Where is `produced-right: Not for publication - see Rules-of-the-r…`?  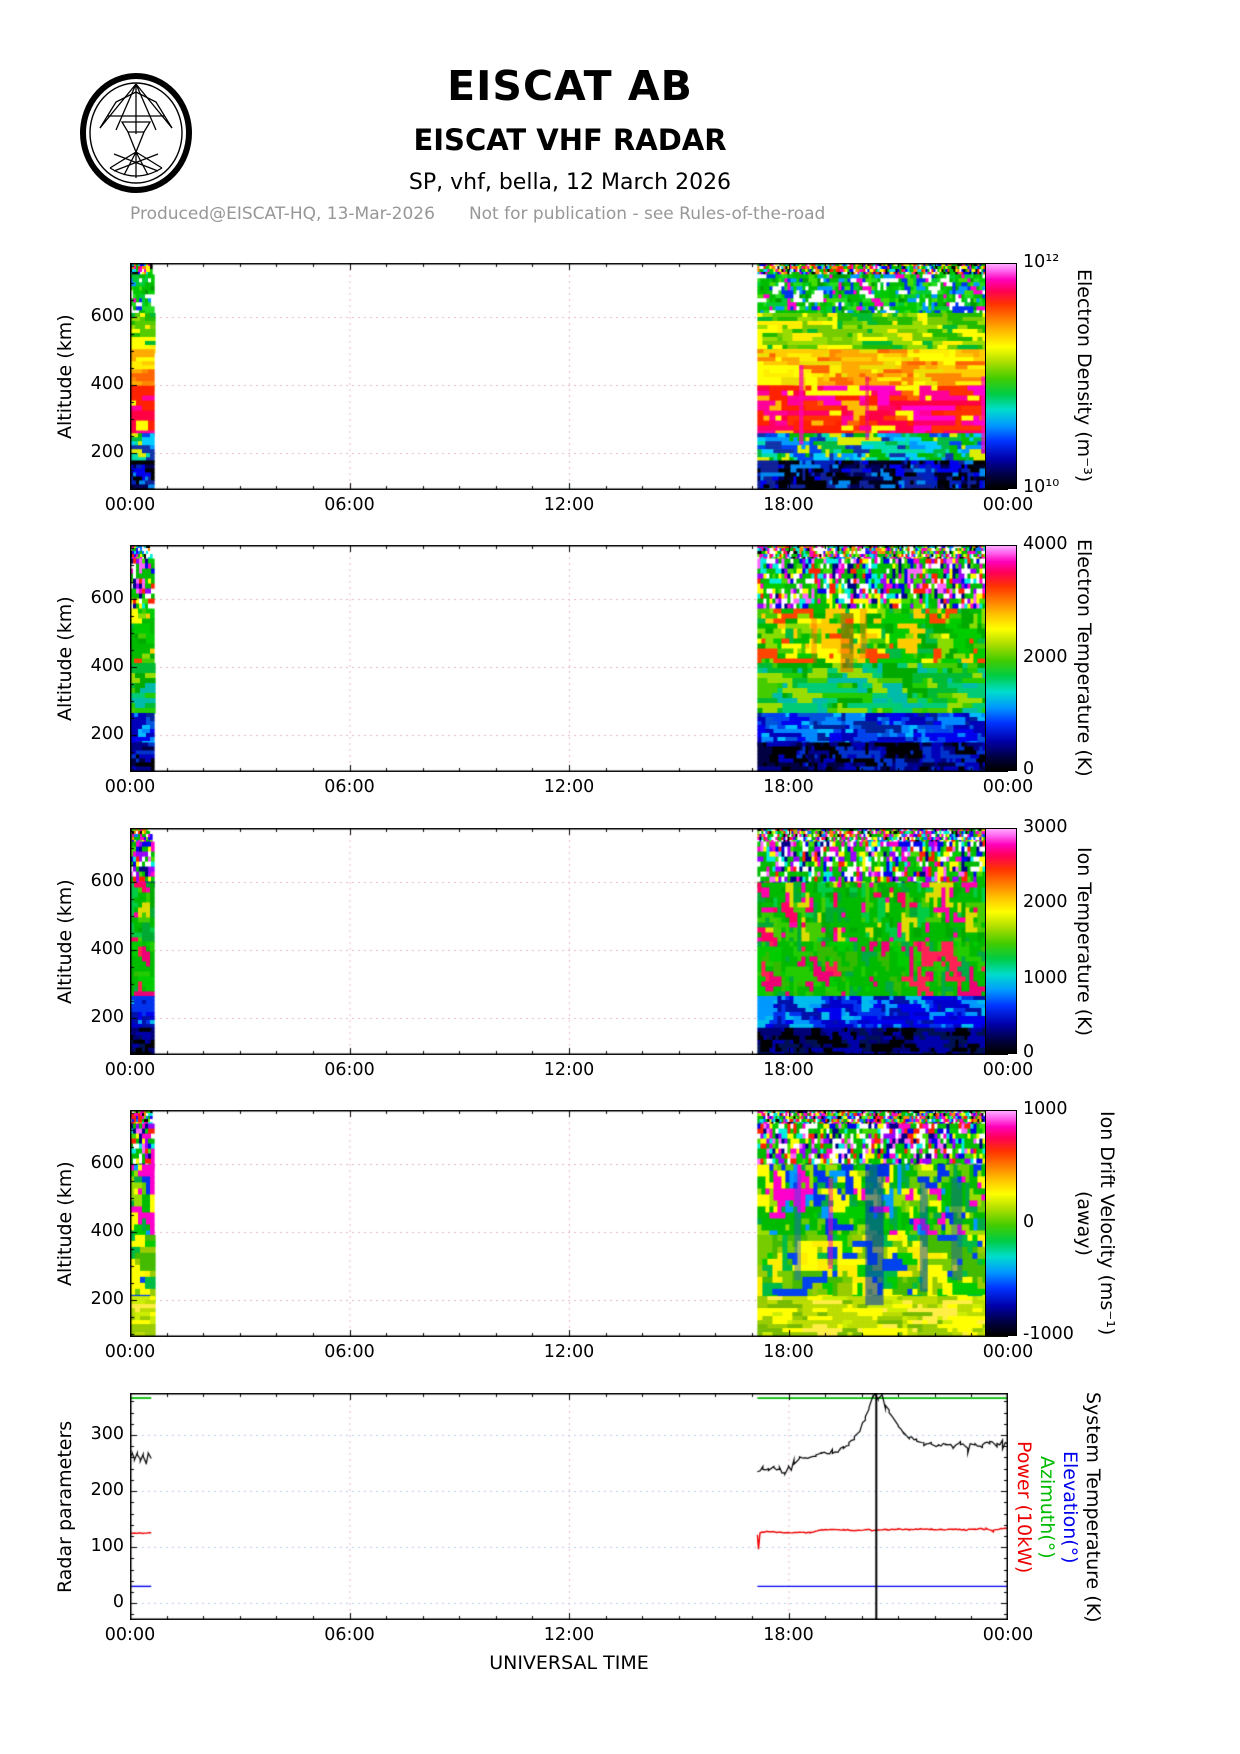 produced-right: Not for publication - see Rules-of-the-r… is located at coordinates (647, 214).